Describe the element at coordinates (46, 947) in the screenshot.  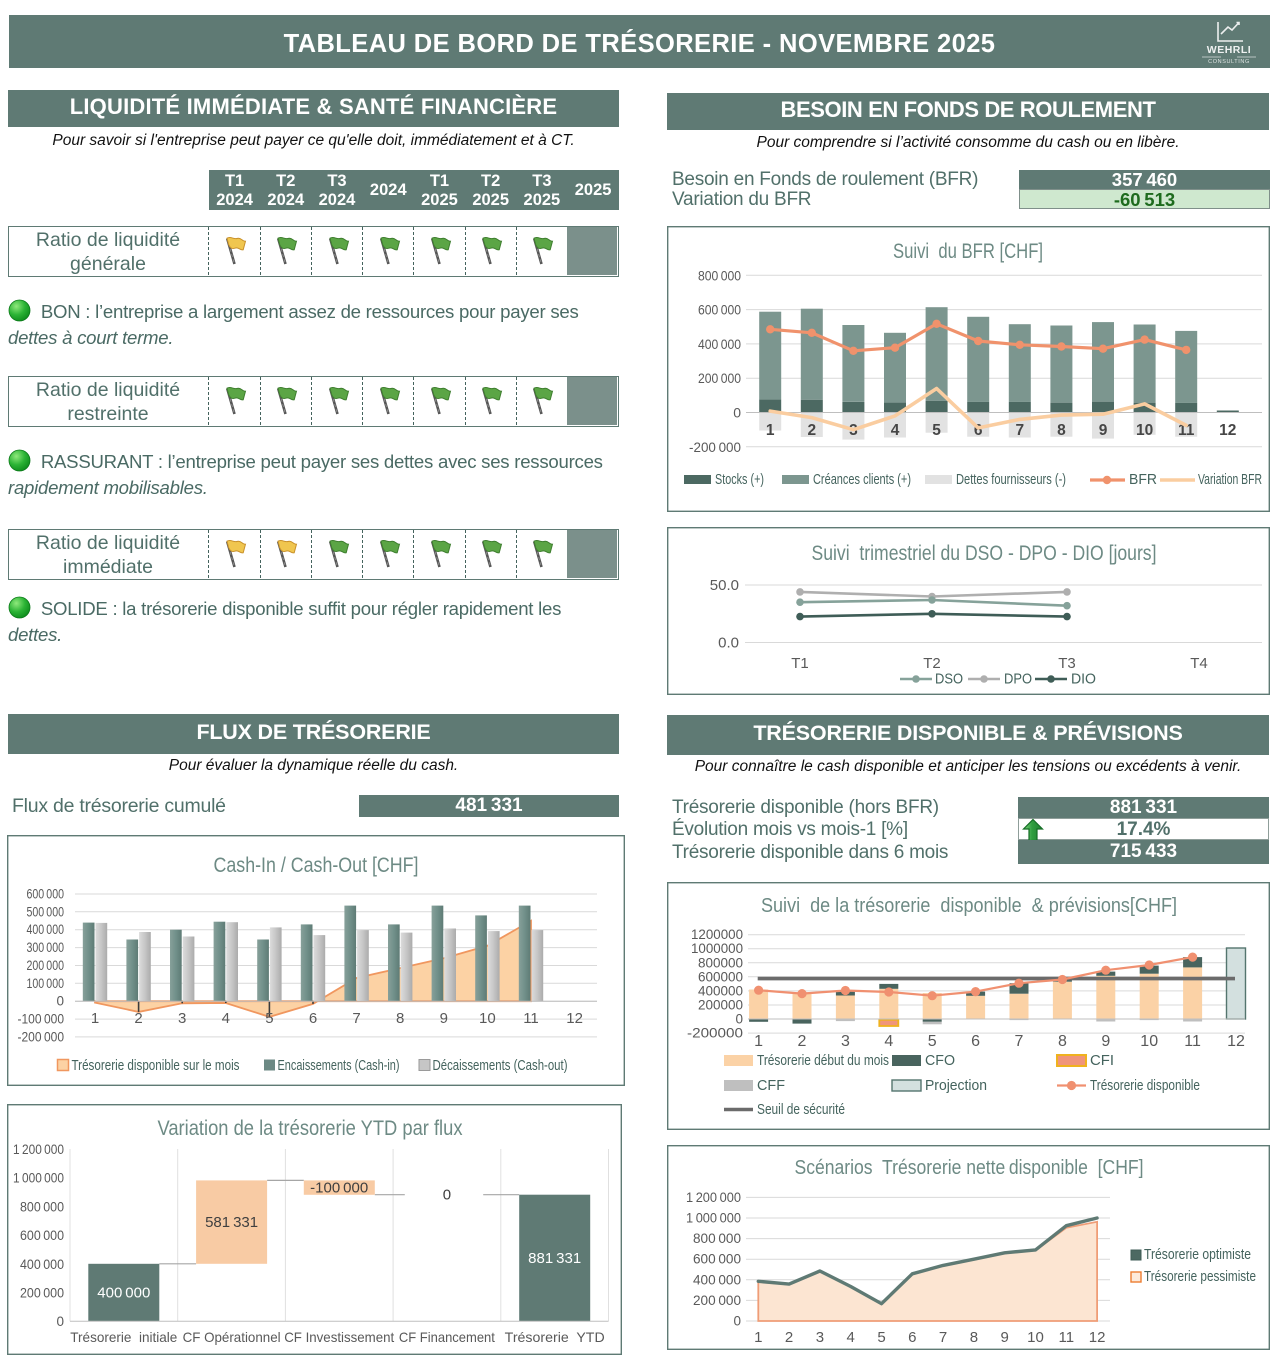
I see `svg-text: 300 000` at that location.